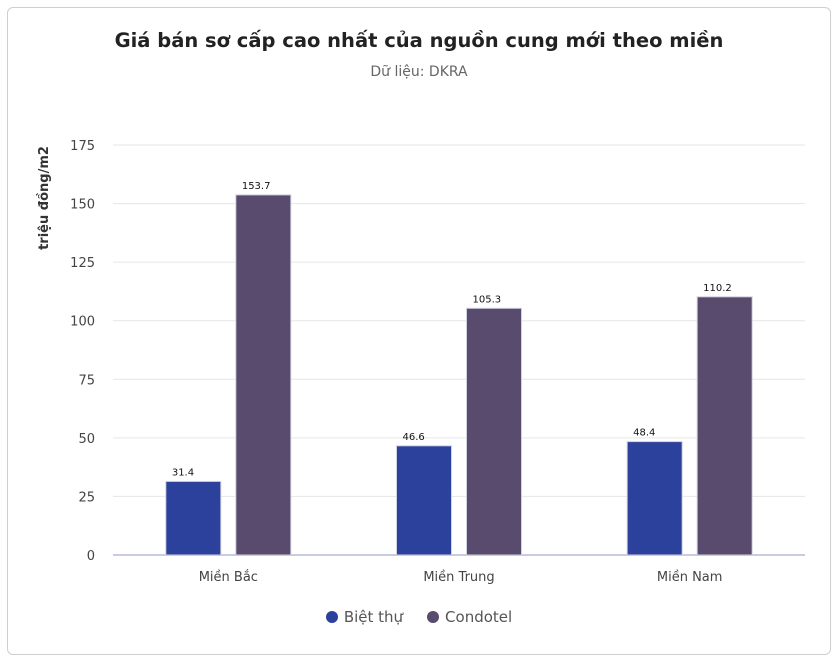 The height and width of the screenshot is (664, 838). I want to click on data-label: 110.2, so click(717, 288).